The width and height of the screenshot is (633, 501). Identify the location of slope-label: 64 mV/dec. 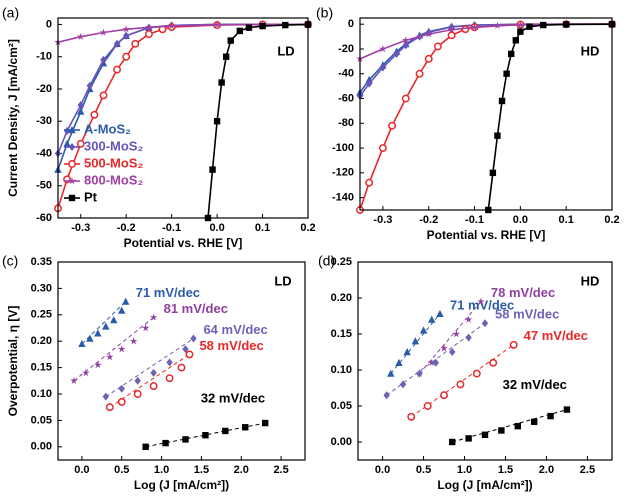
(235, 329).